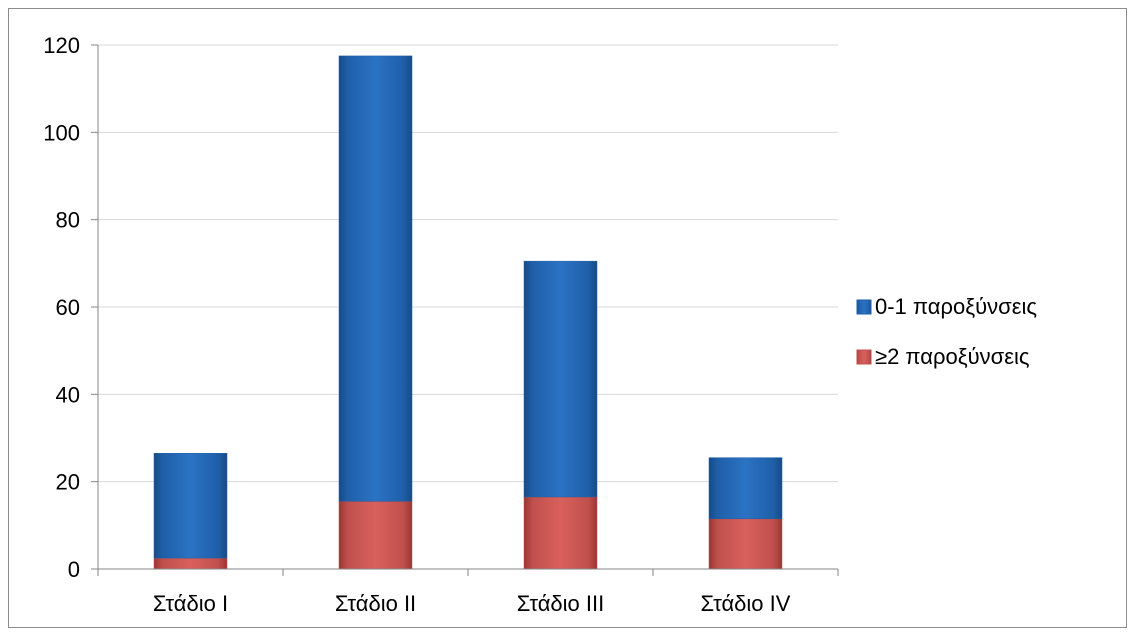 This screenshot has width=1137, height=636. I want to click on x-tick-label: Στάδιο IV, so click(746, 603).